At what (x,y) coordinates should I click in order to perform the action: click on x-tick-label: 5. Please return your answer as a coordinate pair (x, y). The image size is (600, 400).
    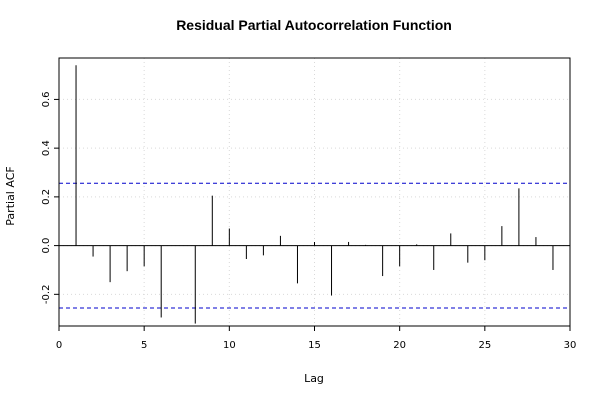
    Looking at the image, I should click on (144, 345).